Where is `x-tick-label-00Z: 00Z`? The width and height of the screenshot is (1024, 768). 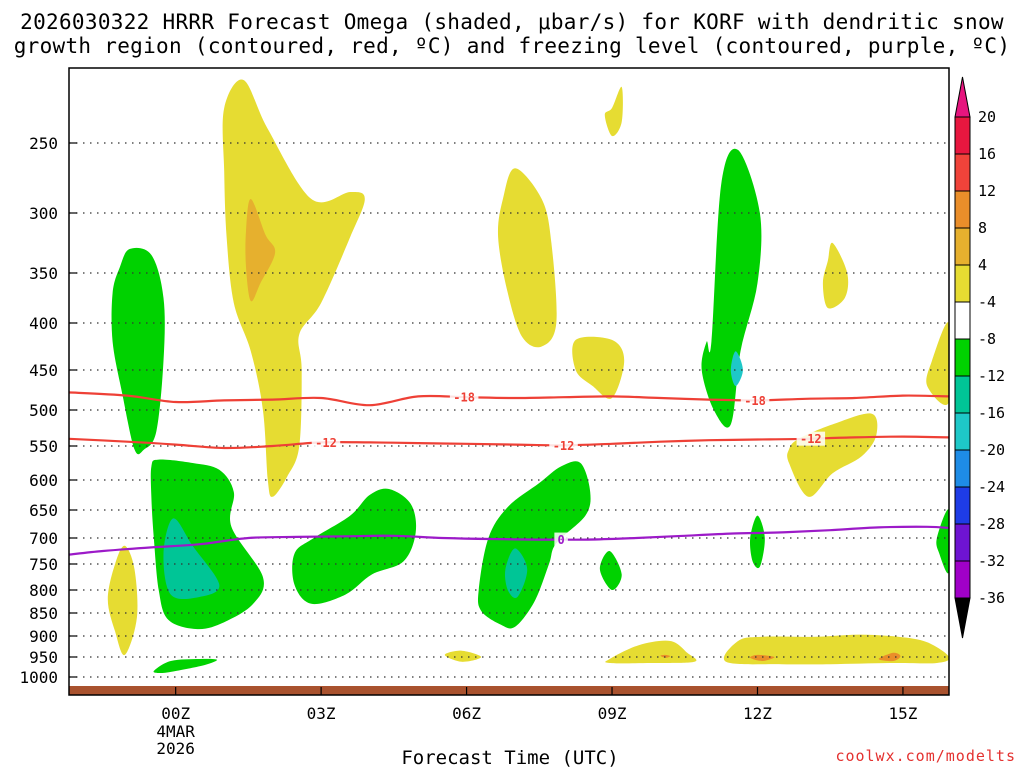
x-tick-label-00Z: 00Z is located at coordinates (175, 713).